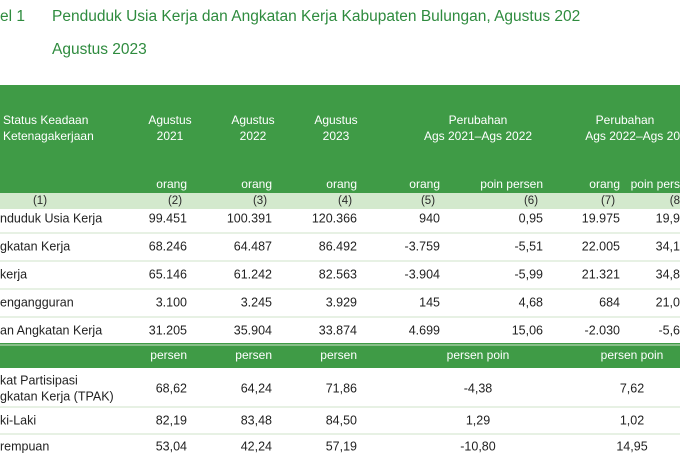  Describe the element at coordinates (608, 201) in the screenshot. I see `column-number: (7)` at that location.